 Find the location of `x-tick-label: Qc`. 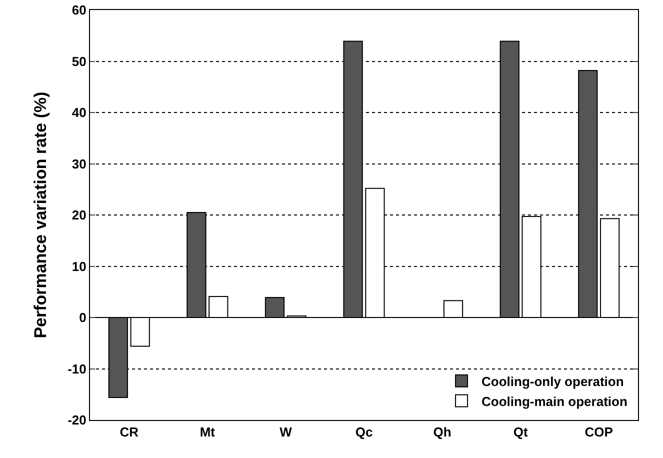

x-tick-label: Qc is located at coordinates (364, 432).